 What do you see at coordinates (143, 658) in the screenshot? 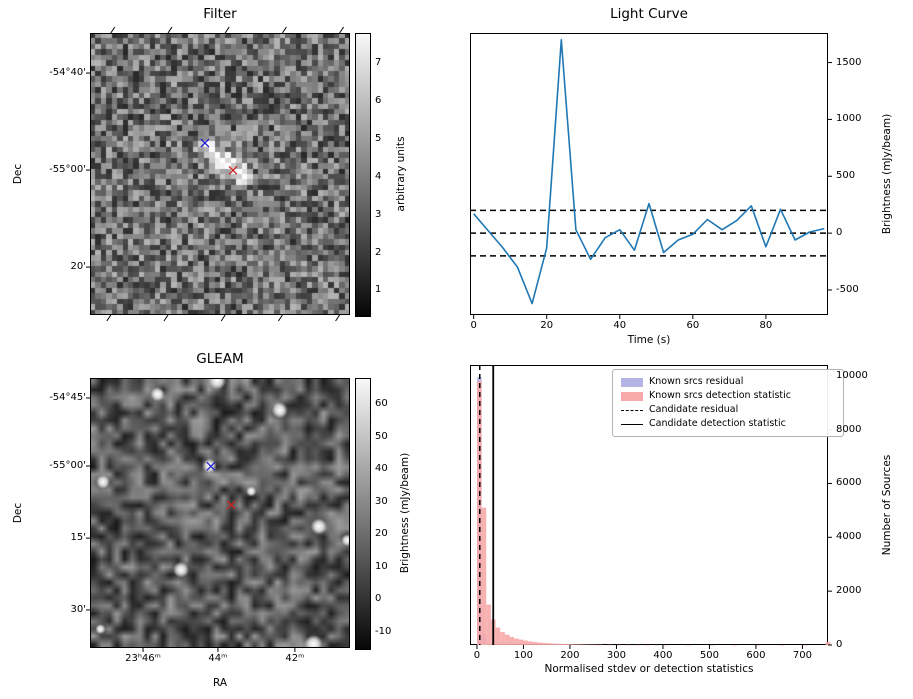
I see `ra-tick-label: 23ʰ46ᵐ` at bounding box center [143, 658].